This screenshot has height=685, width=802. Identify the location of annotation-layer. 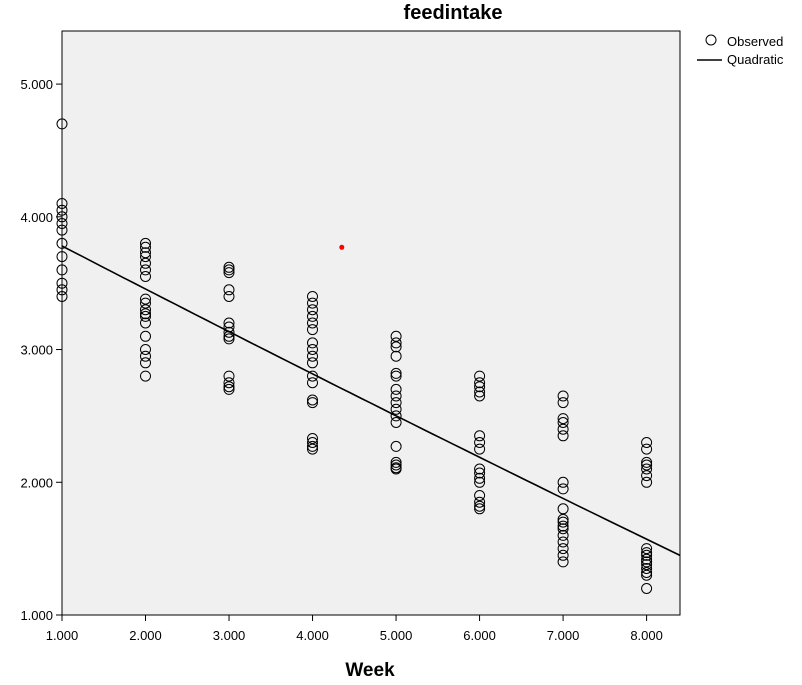
(342, 247).